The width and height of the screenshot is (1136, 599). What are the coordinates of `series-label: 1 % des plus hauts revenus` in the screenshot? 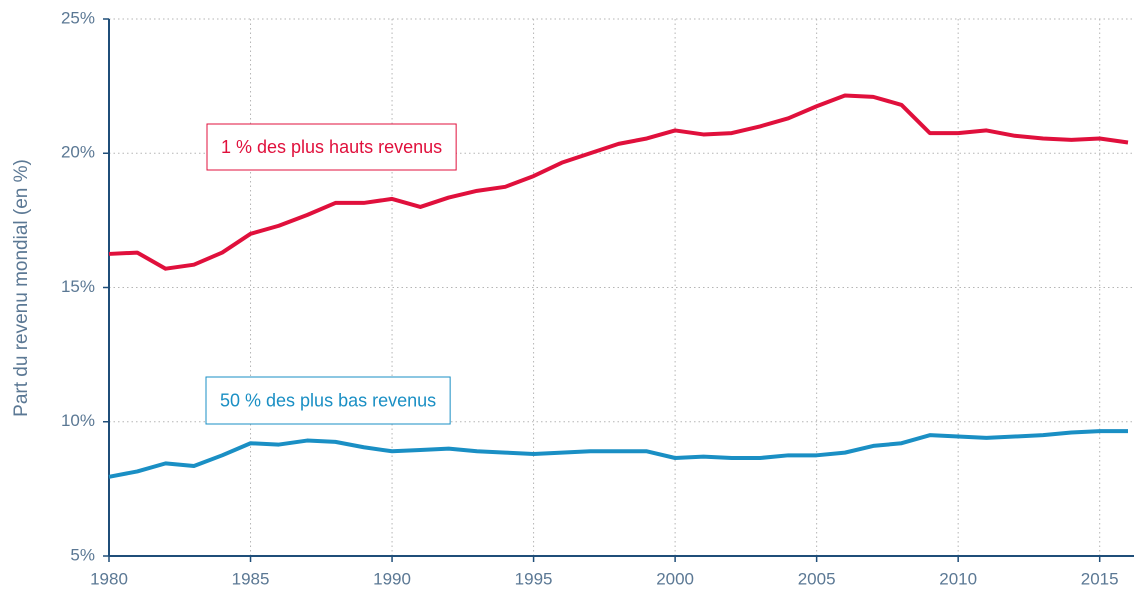 It's located at (331, 147).